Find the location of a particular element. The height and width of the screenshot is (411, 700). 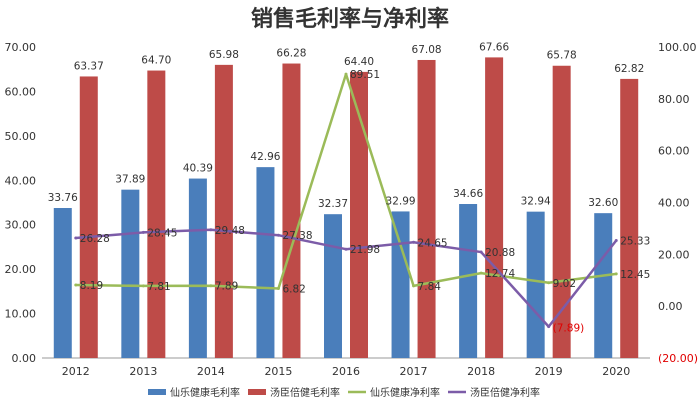

x-tick-label: 2015 is located at coordinates (278, 371).